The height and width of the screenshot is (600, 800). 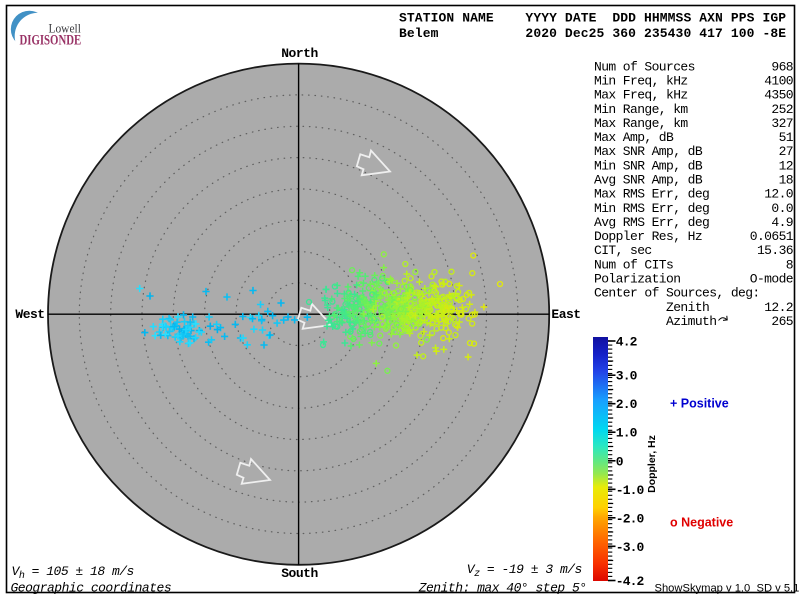 What do you see at coordinates (782, 66) in the screenshot?
I see `svg-text: 968` at bounding box center [782, 66].